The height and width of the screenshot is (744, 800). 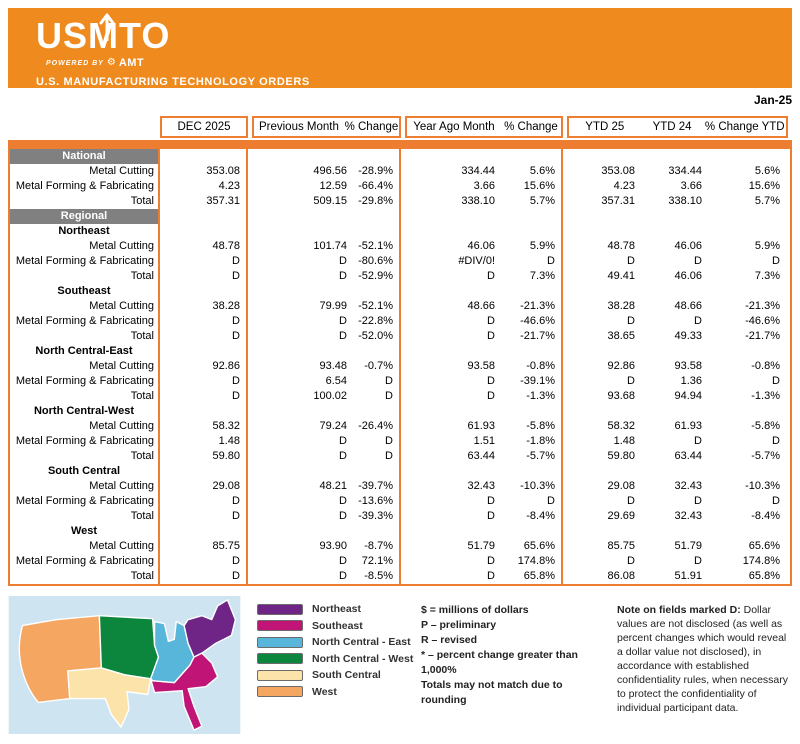 What do you see at coordinates (85, 291) in the screenshot?
I see `region-label: Southeast` at bounding box center [85, 291].